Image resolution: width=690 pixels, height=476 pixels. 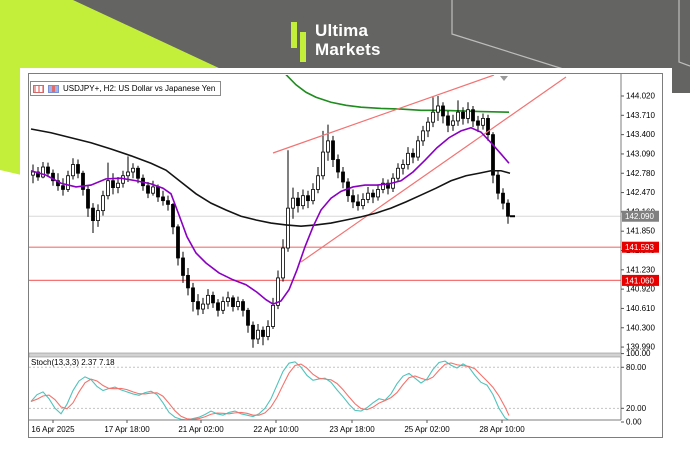 What do you see at coordinates (640, 308) in the screenshot?
I see `price-axis-label: 140.610` at bounding box center [640, 308].